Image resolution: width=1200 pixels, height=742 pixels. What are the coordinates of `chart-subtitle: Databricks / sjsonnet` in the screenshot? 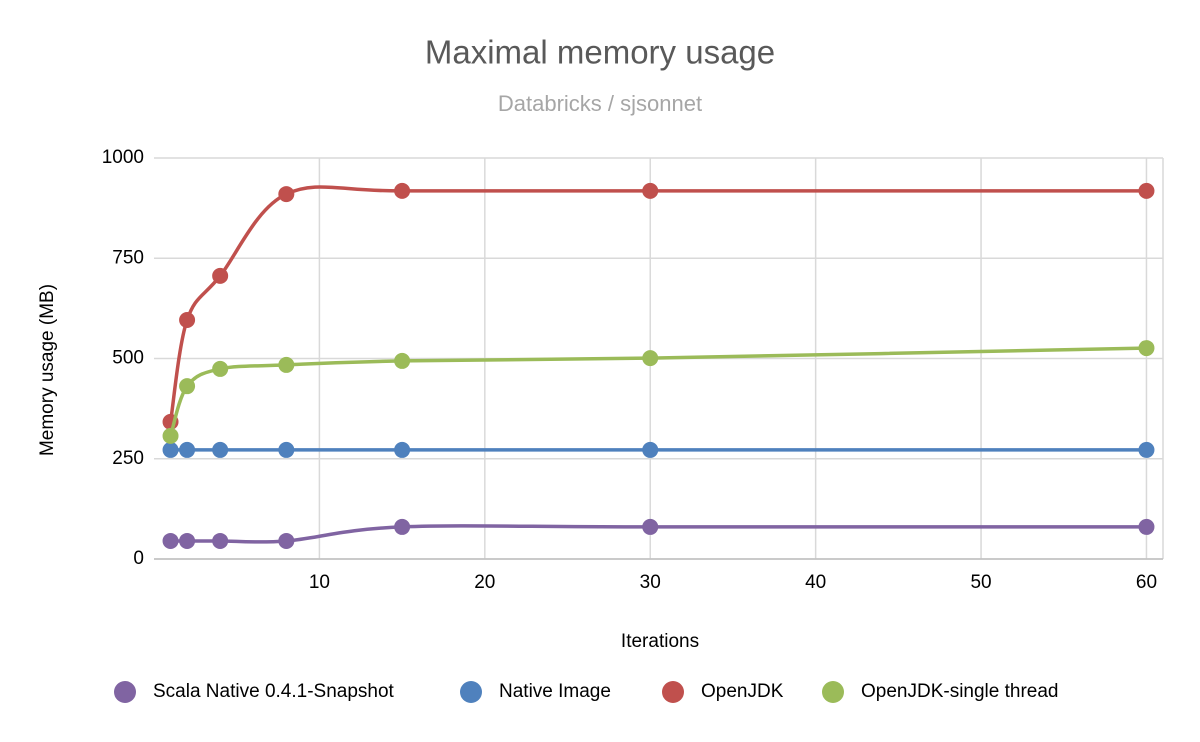 It's located at (600, 103).